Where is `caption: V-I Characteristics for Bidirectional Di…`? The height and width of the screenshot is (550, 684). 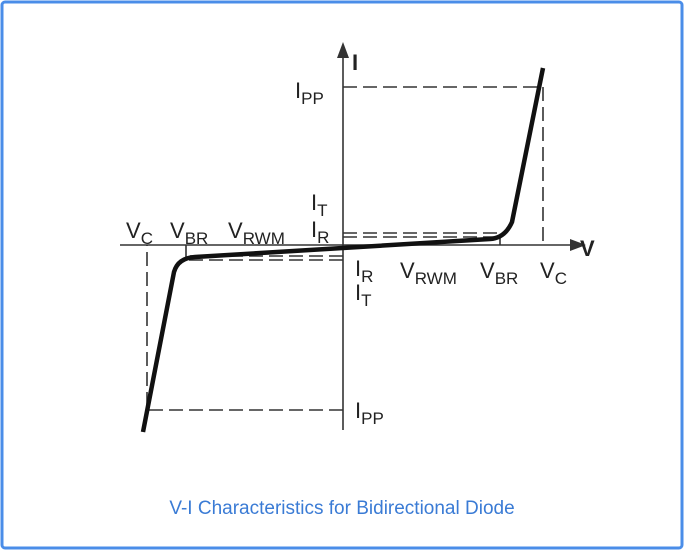 caption: V-I Characteristics for Bidirectional Di… is located at coordinates (341, 508).